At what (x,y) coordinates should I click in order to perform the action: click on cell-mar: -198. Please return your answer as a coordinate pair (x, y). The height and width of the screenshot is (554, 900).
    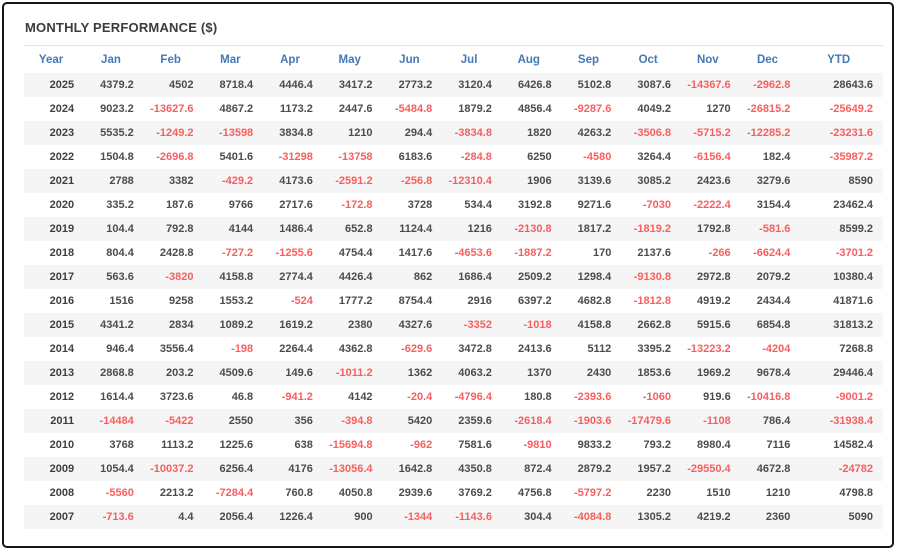
    Looking at the image, I should click on (242, 349).